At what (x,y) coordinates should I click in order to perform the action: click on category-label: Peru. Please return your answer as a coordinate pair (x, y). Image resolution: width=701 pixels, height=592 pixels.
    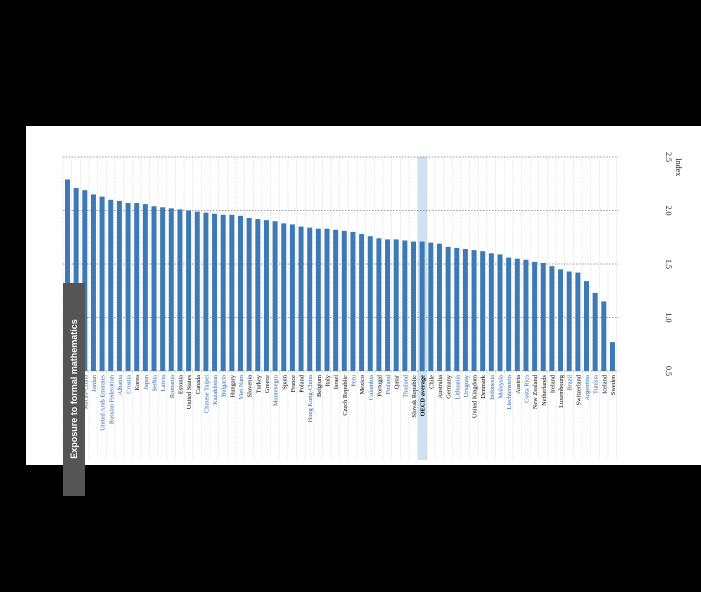
    Looking at the image, I should click on (353, 380).